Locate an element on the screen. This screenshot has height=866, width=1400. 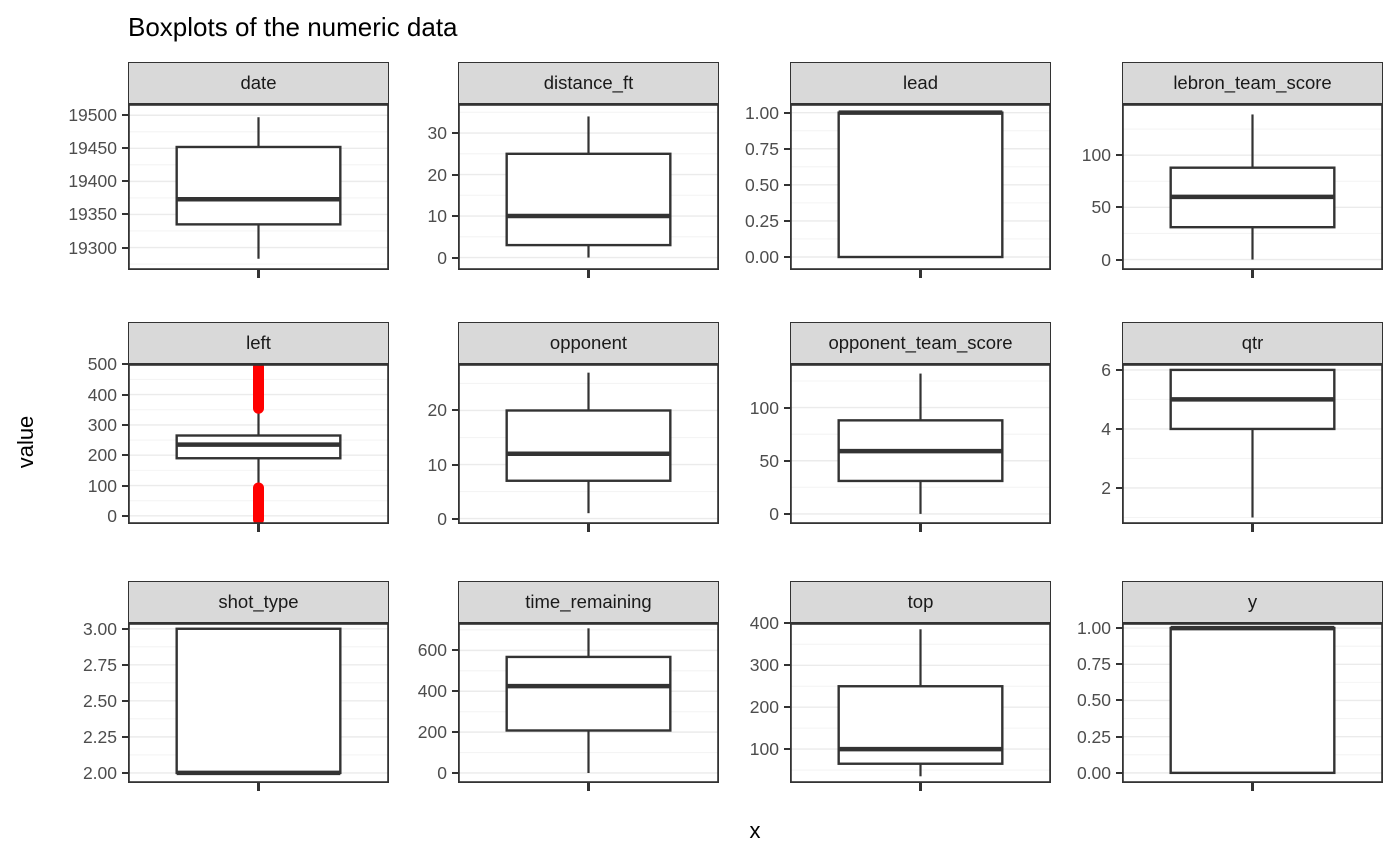
y-axis-title: value is located at coordinates (25, 442).